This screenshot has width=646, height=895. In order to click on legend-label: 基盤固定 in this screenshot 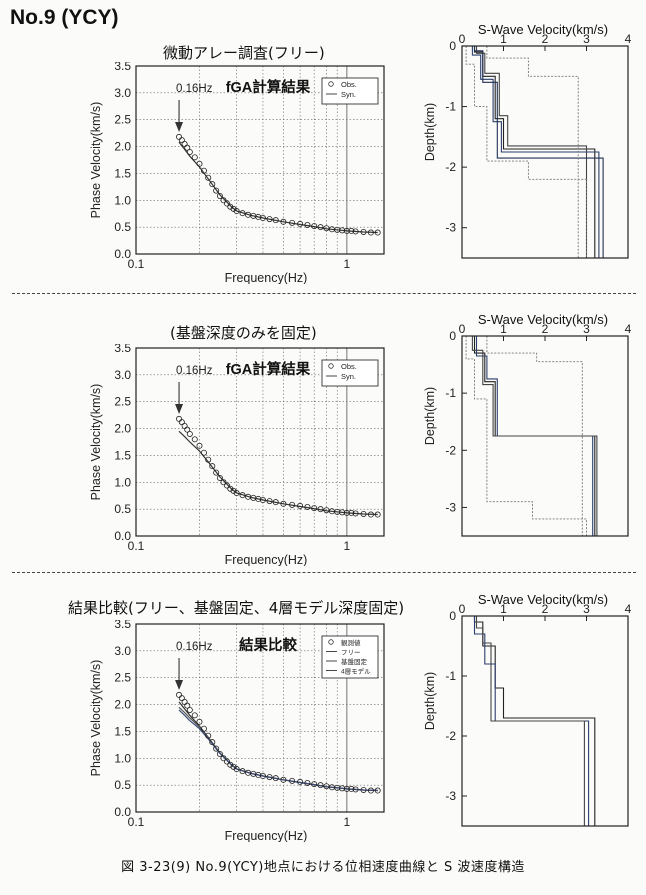, I will do `click(354, 661)`.